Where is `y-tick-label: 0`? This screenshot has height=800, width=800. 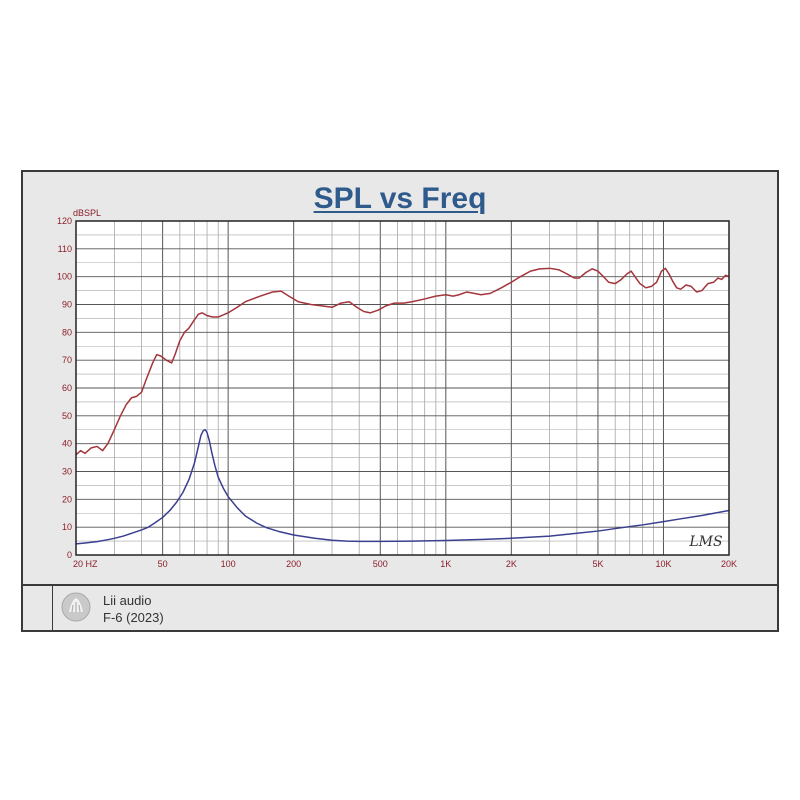 y-tick-label: 0 is located at coordinates (69, 555).